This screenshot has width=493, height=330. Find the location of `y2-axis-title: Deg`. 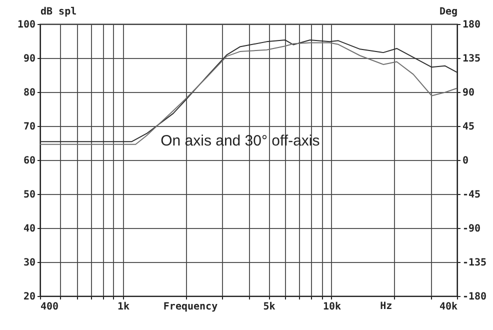

y2-axis-title: Deg is located at coordinates (448, 12).